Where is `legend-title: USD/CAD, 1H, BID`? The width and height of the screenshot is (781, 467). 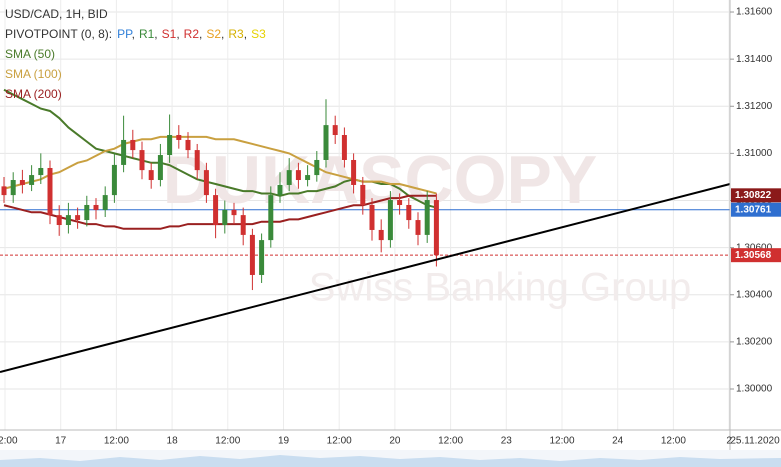
legend-title: USD/CAD, 1H, BID is located at coordinates (56, 14).